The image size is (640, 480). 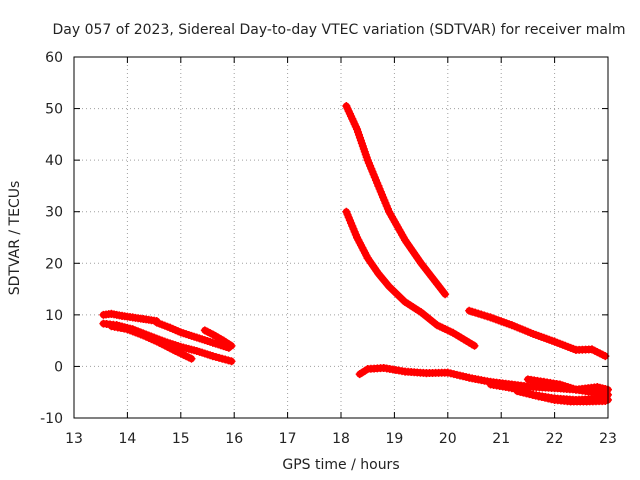 I want to click on x-tick-label: 13, so click(x=74, y=439).